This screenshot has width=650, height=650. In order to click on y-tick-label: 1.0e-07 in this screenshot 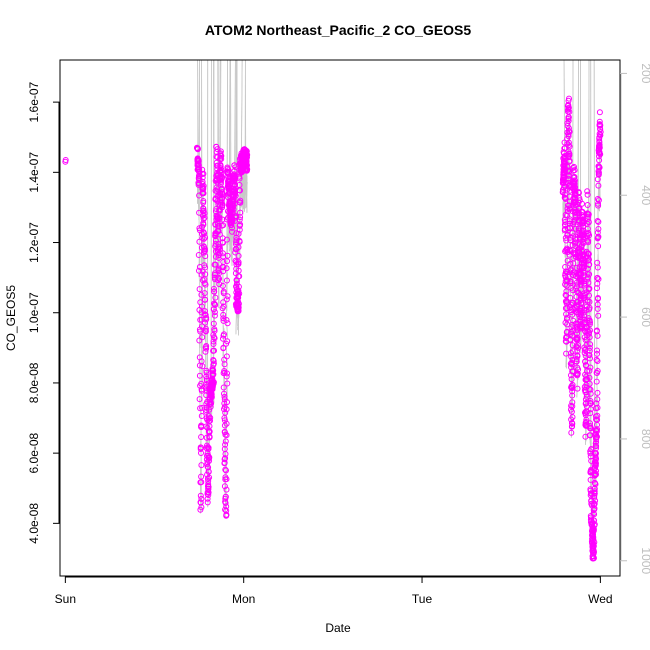, I will do `click(34, 312)`.